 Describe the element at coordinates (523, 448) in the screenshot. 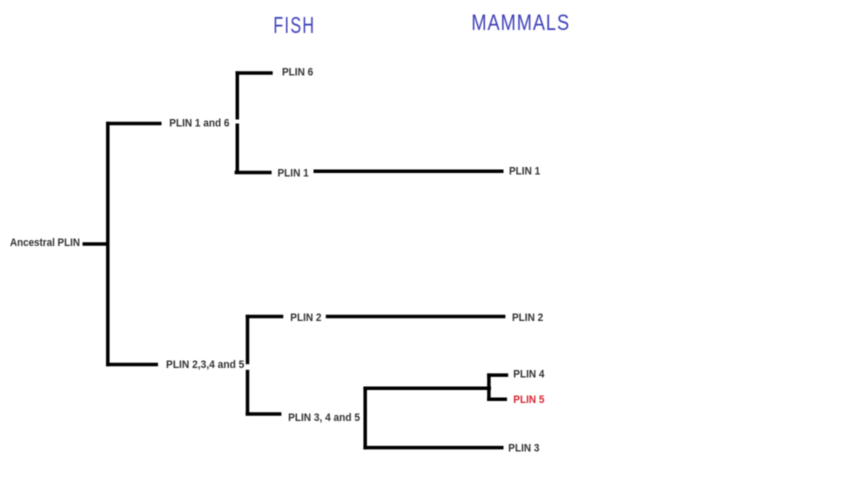

I see `svg-text: PLIN 3` at that location.